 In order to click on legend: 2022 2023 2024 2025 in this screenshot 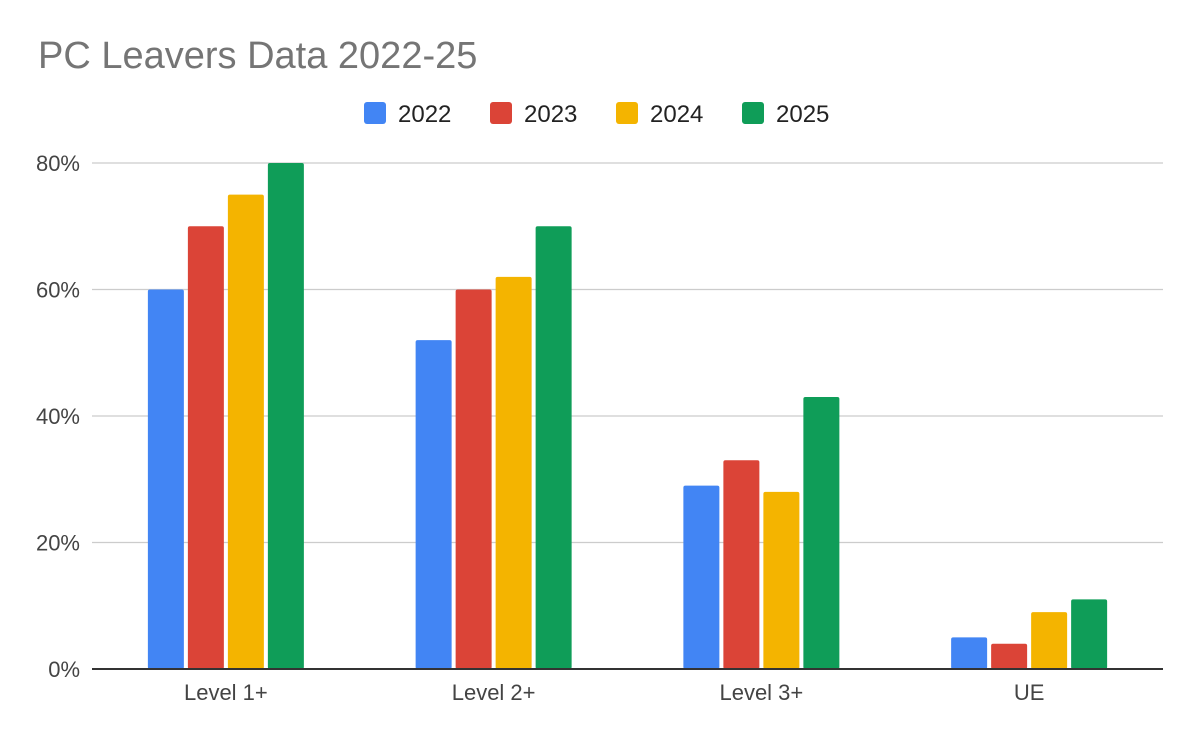, I will do `click(596, 114)`.